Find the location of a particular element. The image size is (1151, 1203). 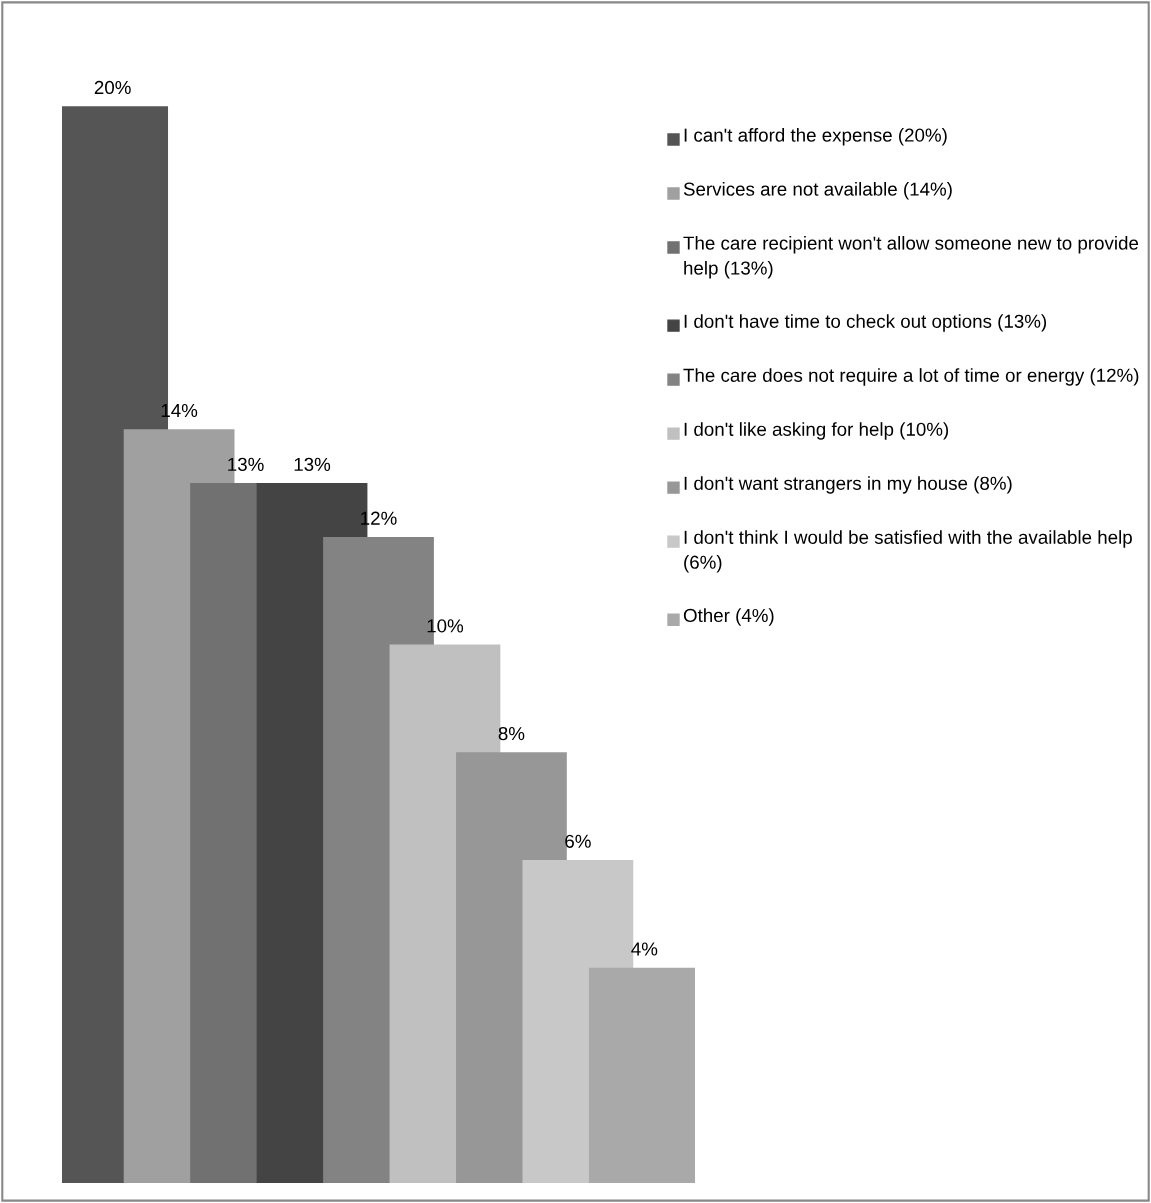

data-label: 8% is located at coordinates (511, 733).